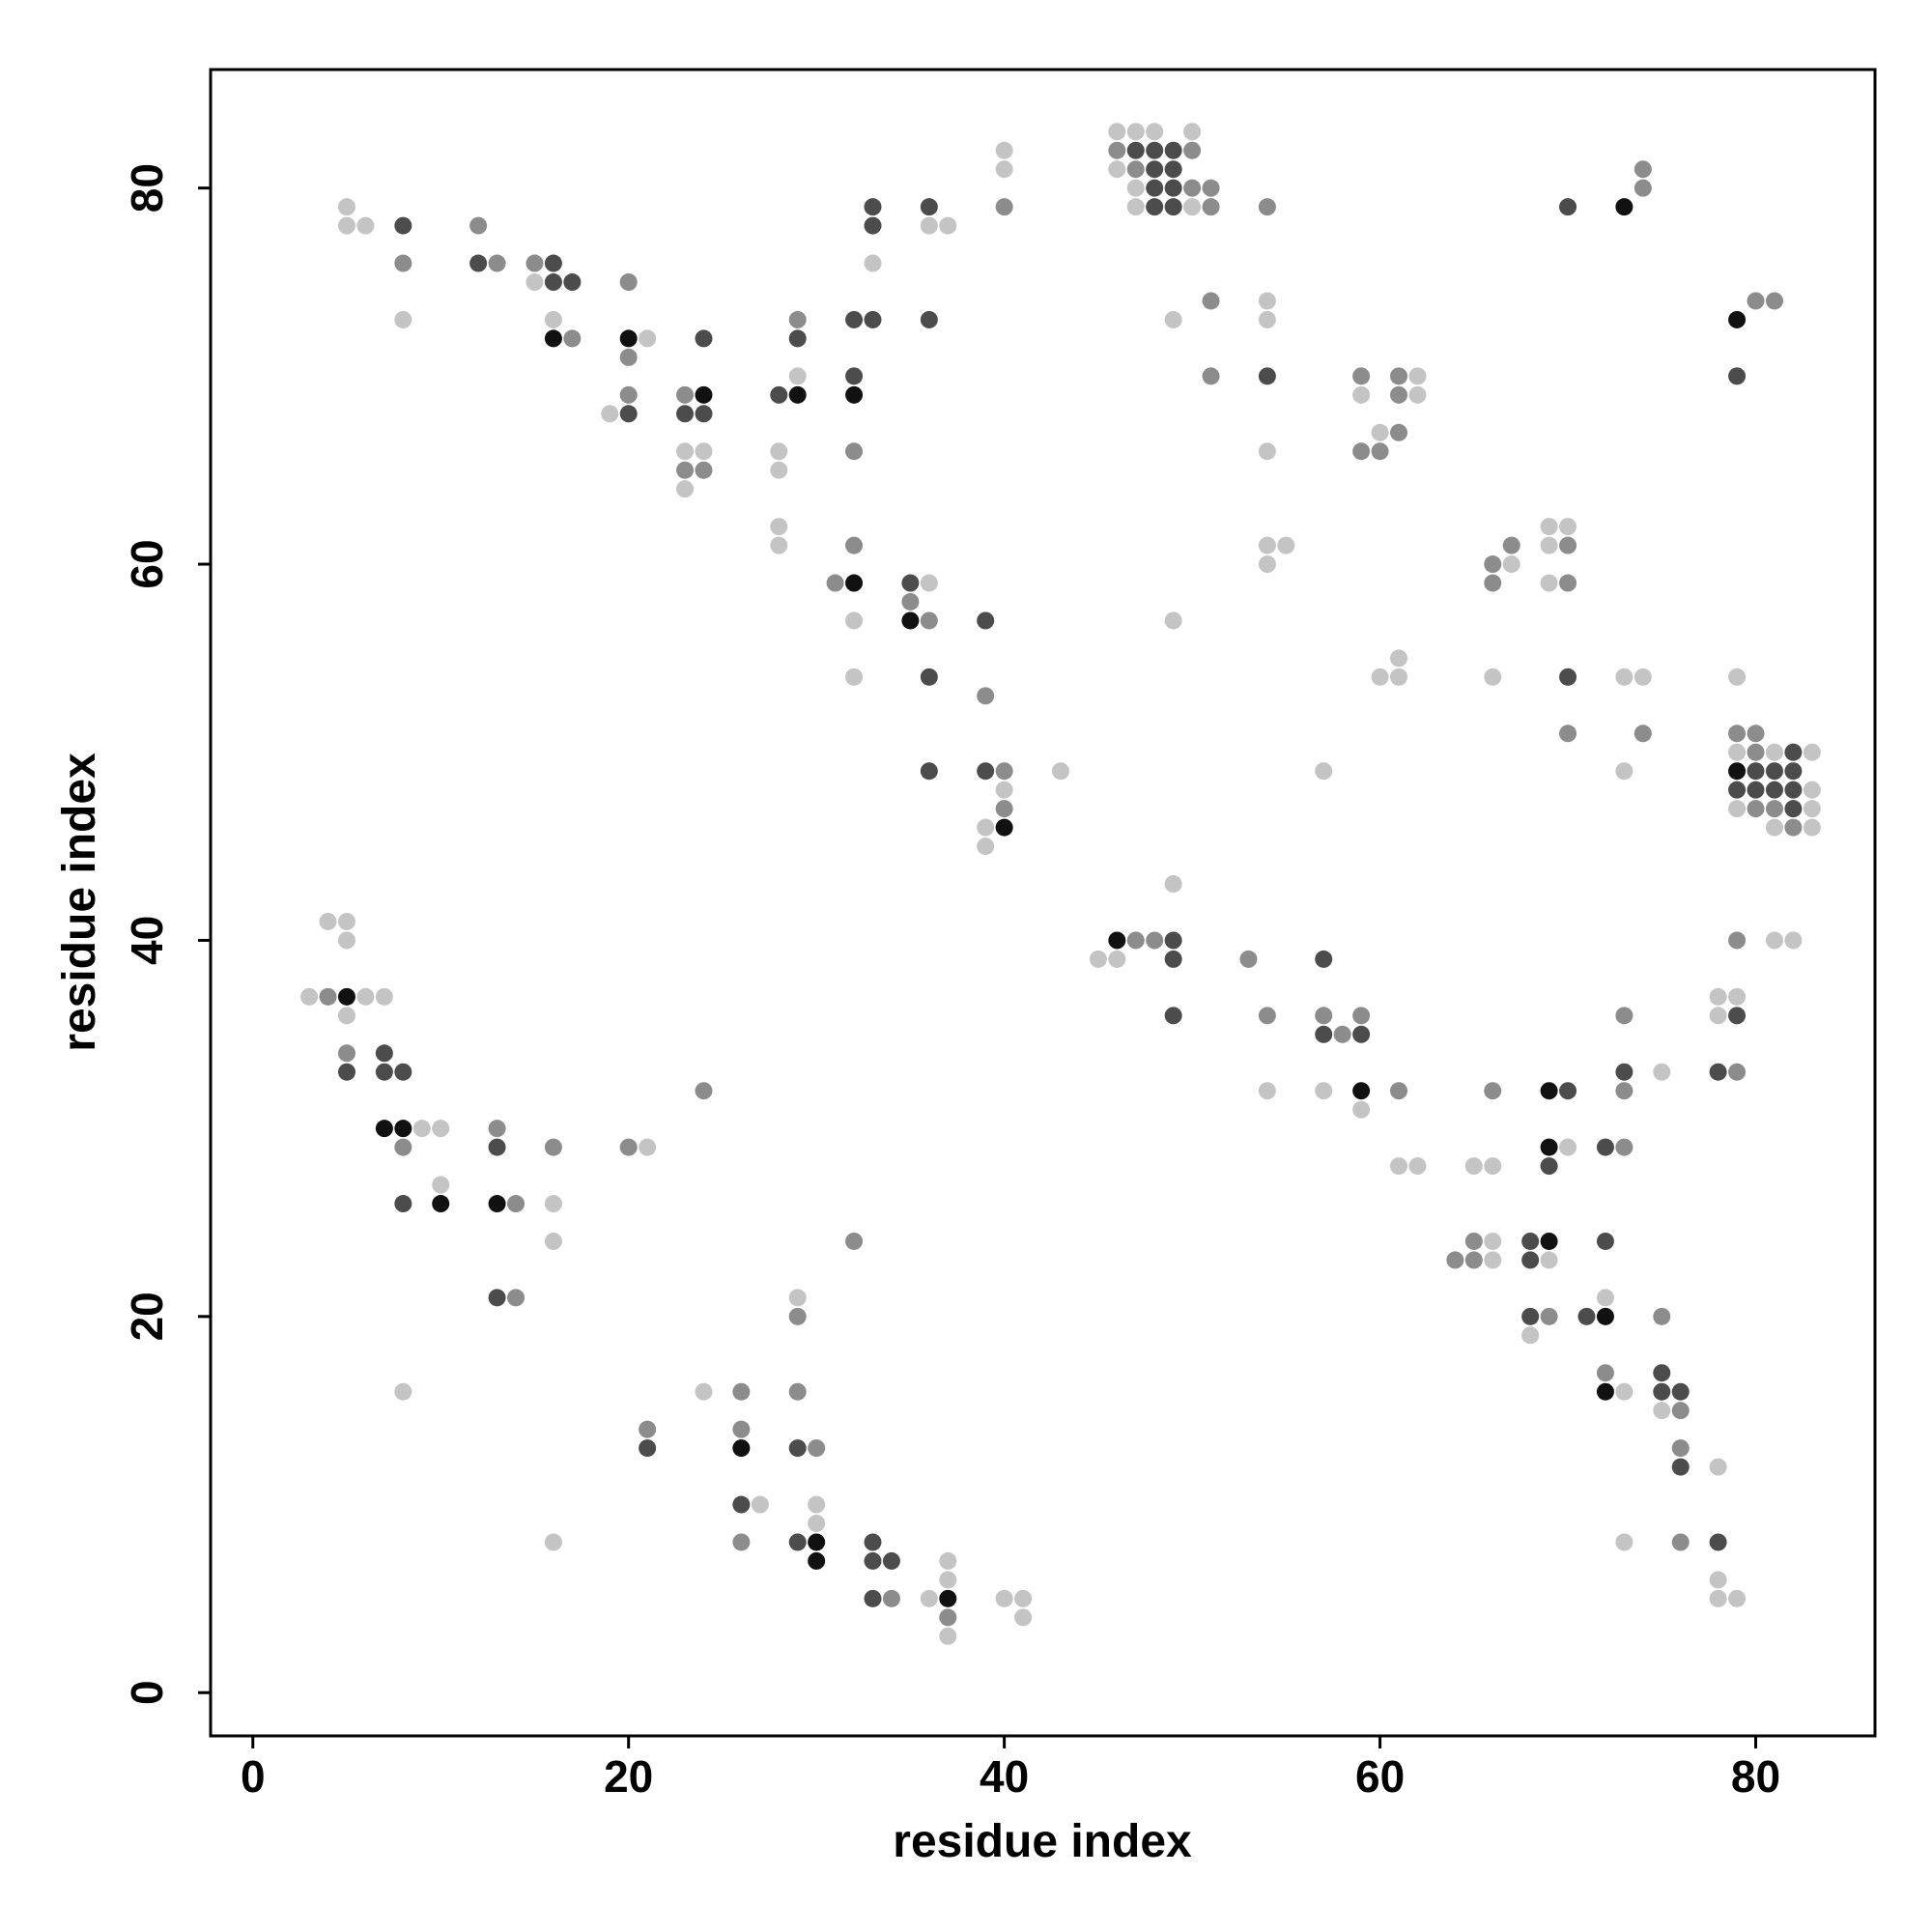  Describe the element at coordinates (147, 188) in the screenshot. I see `y-tick-label: 80` at that location.